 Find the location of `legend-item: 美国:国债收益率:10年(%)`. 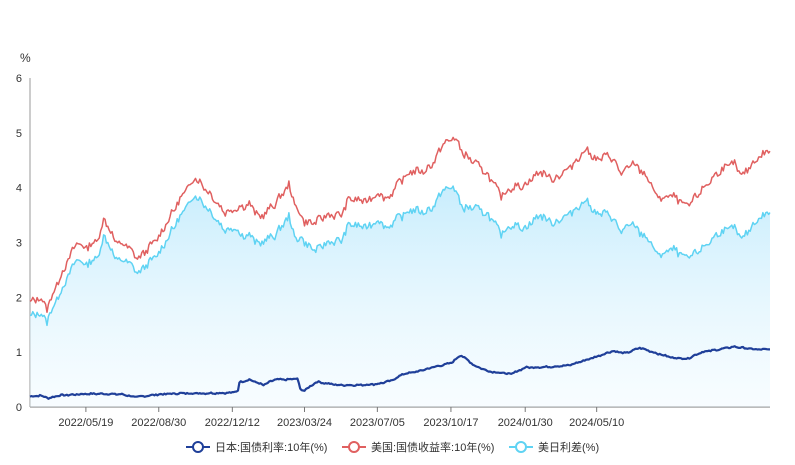

legend-item: 美国:国债收益率:10年(%) is located at coordinates (418, 447).